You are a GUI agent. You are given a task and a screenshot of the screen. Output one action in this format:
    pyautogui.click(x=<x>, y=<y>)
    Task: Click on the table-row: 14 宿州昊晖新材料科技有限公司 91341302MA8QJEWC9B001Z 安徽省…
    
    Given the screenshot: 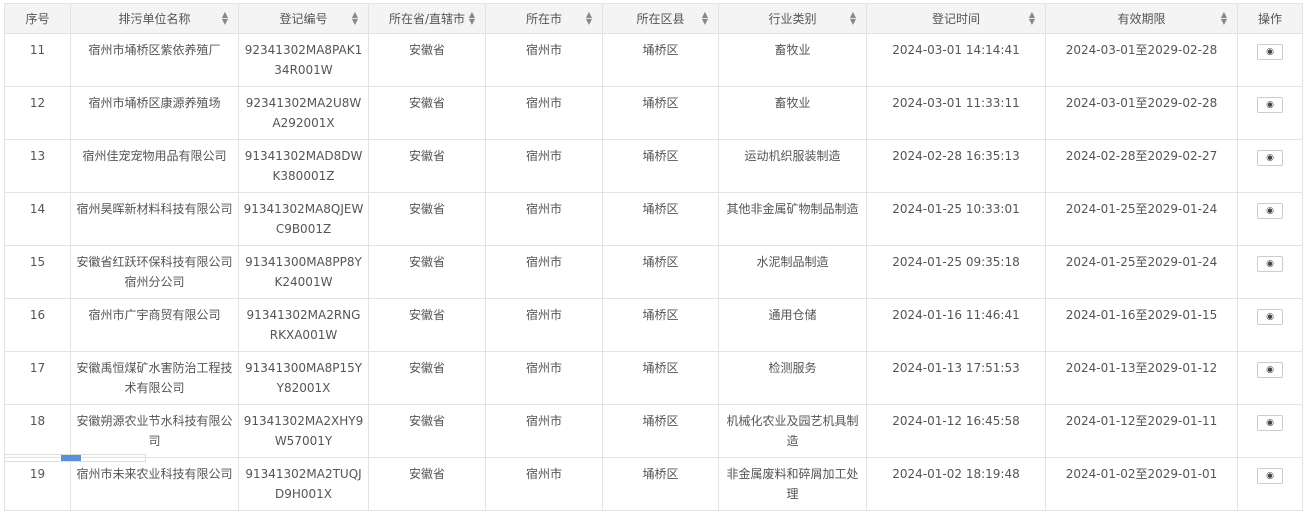 What is the action you would take?
    pyautogui.click(x=653, y=219)
    